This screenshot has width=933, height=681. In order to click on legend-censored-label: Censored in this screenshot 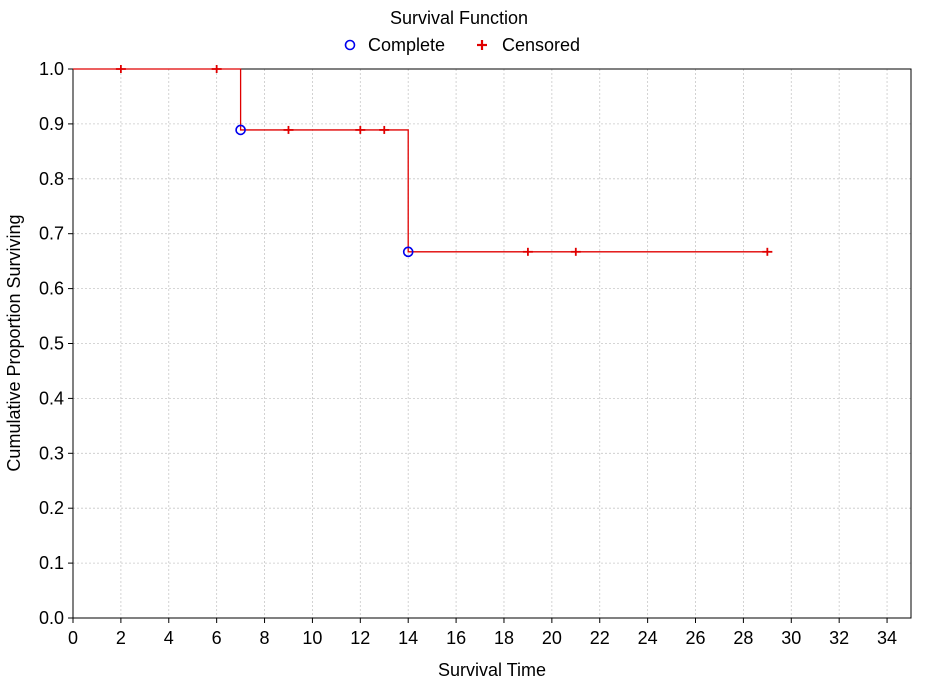, I will do `click(541, 45)`.